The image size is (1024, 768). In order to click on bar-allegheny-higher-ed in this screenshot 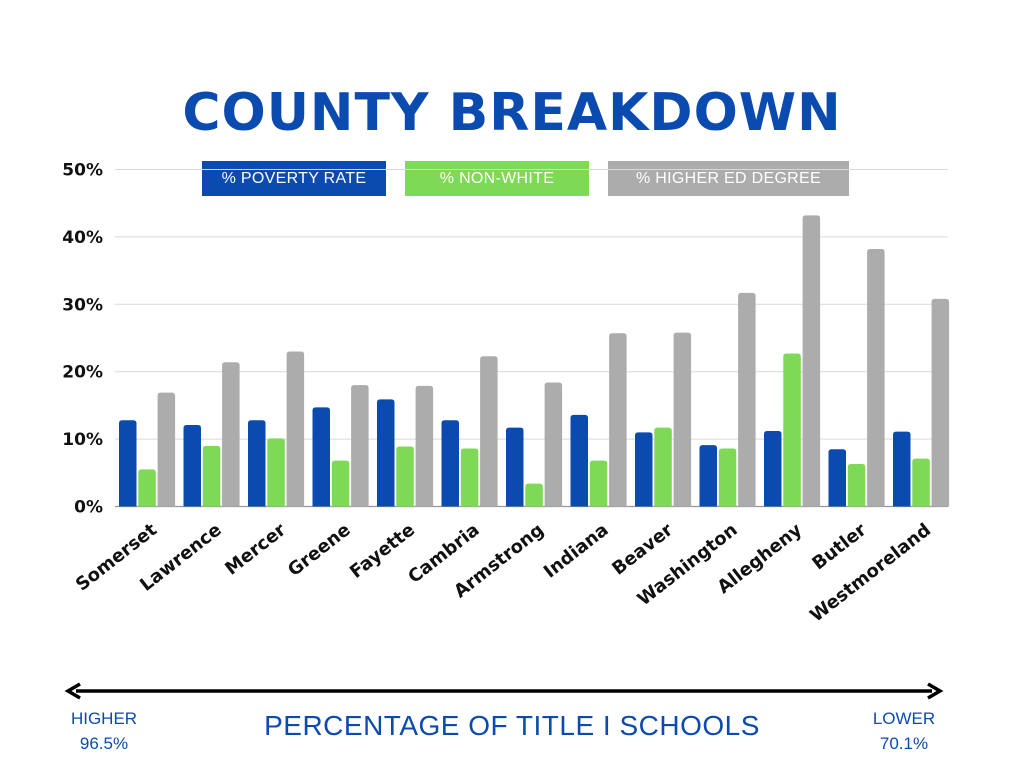, I will do `click(811, 361)`.